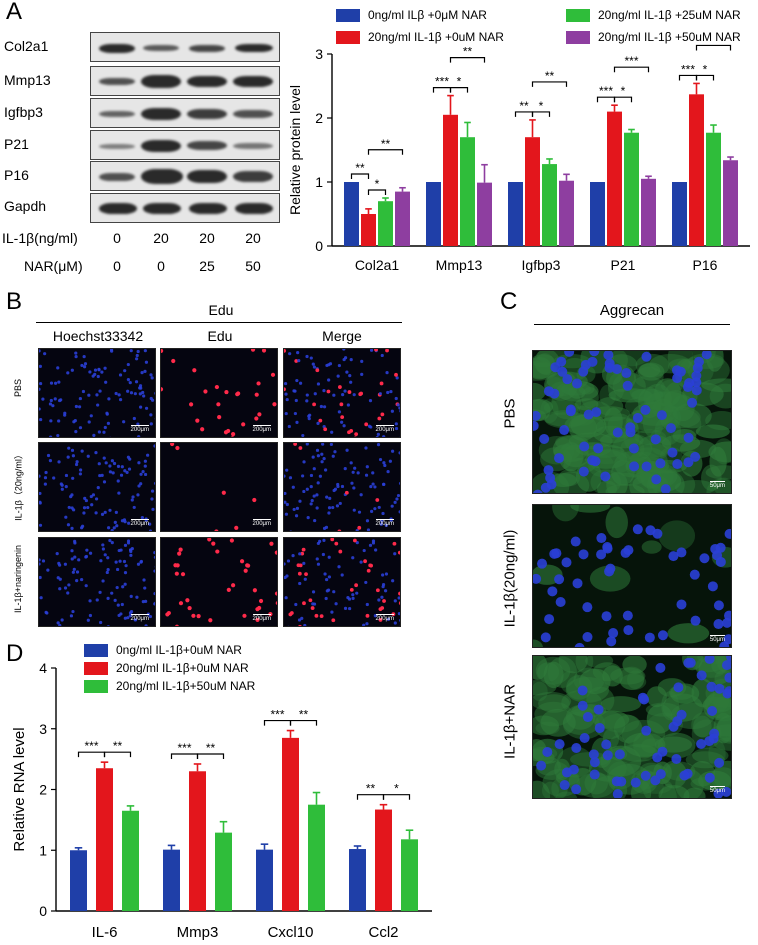 This screenshot has width=758, height=945. What do you see at coordinates (18, 579) in the screenshot?
I see `row-label-il1b-naringenin: IL-1β+naringenin` at bounding box center [18, 579].